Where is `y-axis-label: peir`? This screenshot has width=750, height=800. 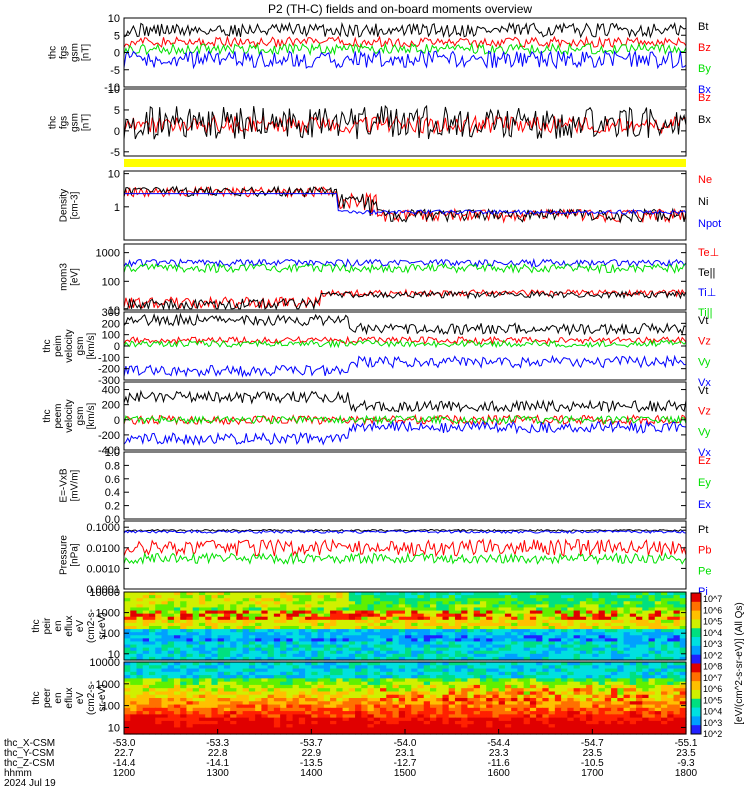
y-axis-label: peir is located at coordinates (47, 625).